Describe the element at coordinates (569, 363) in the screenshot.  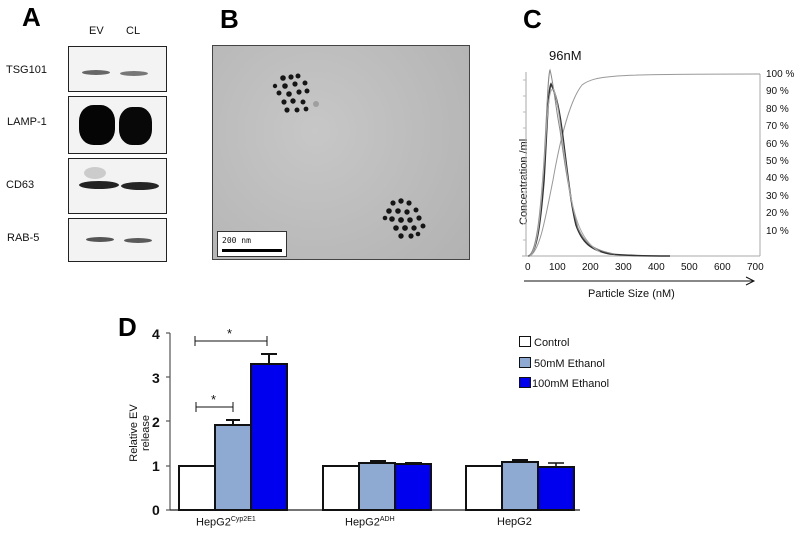
I see `legend-label: 50mM Ethanol` at that location.